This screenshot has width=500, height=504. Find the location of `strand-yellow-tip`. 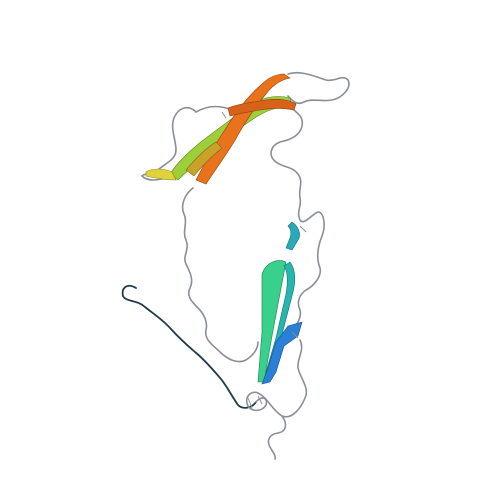

strand-yellow-tip is located at coordinates (161, 174).